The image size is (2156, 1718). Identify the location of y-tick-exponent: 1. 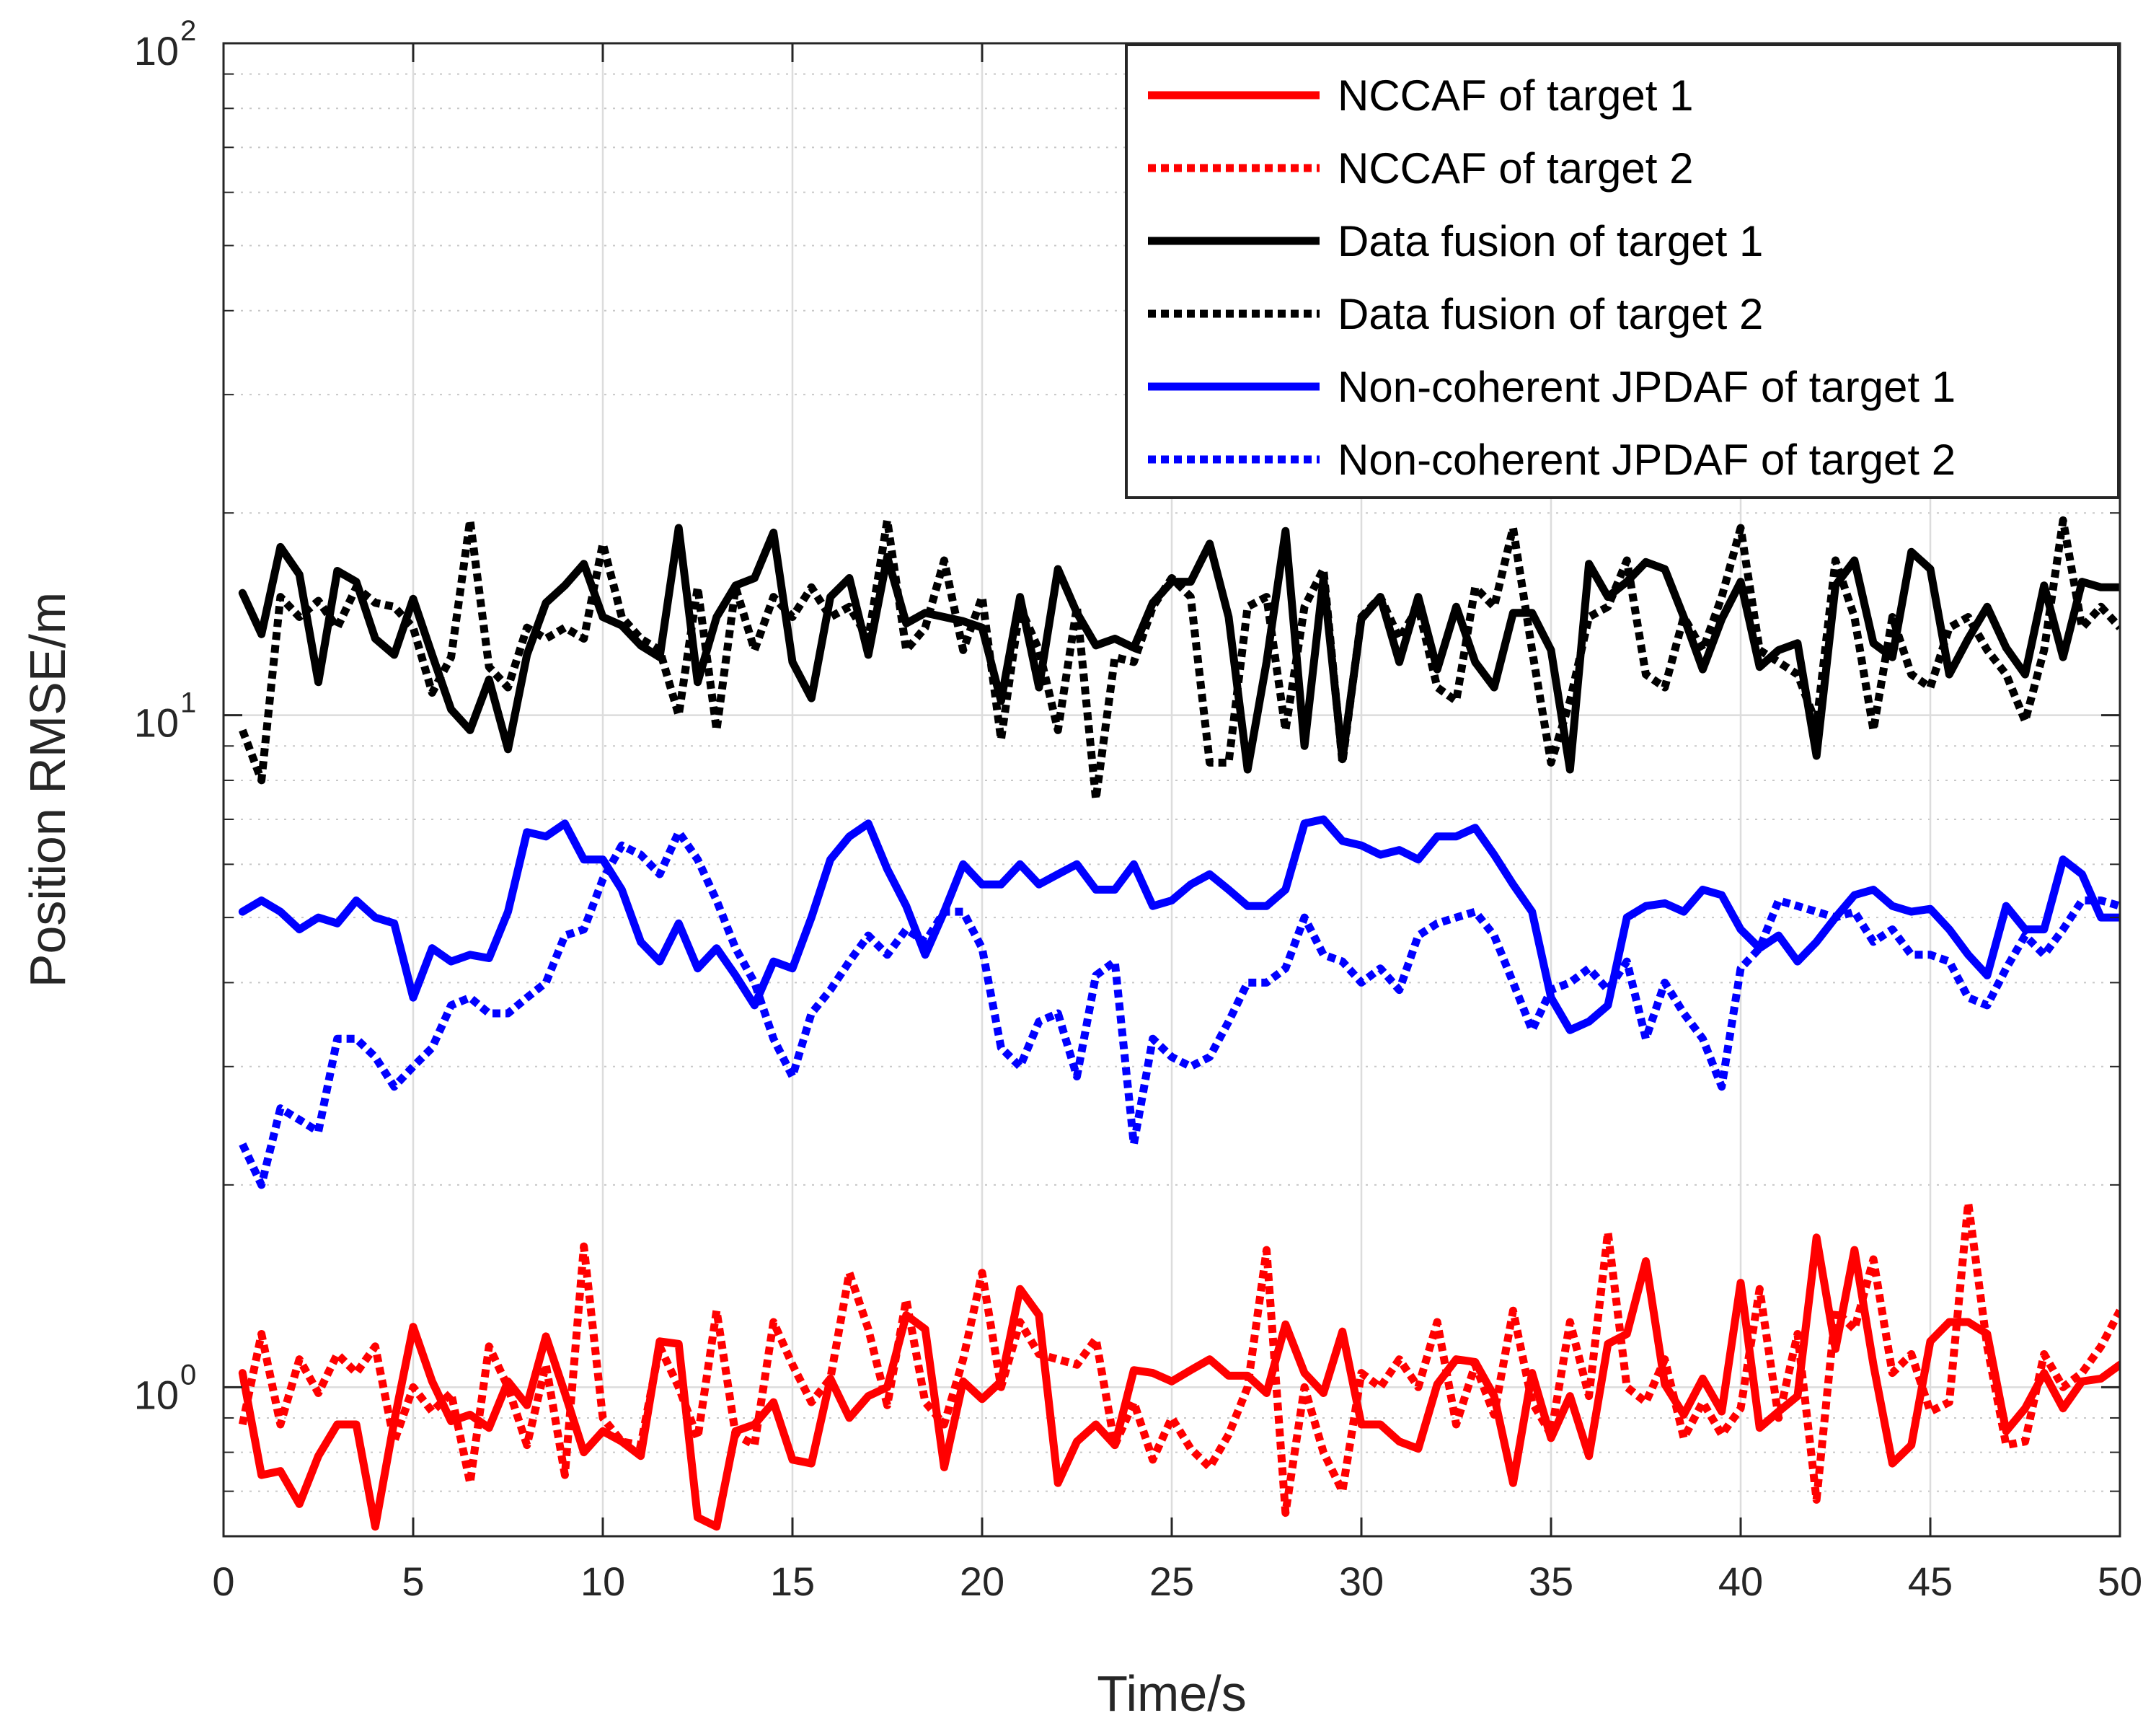
(188, 703).